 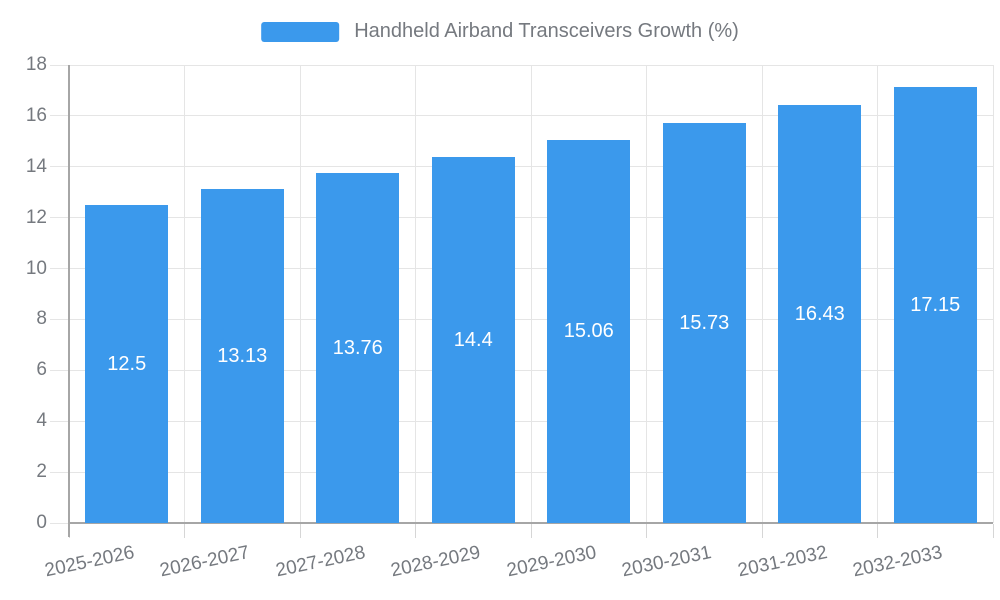 What do you see at coordinates (36, 64) in the screenshot?
I see `y-axis-label: 18` at bounding box center [36, 64].